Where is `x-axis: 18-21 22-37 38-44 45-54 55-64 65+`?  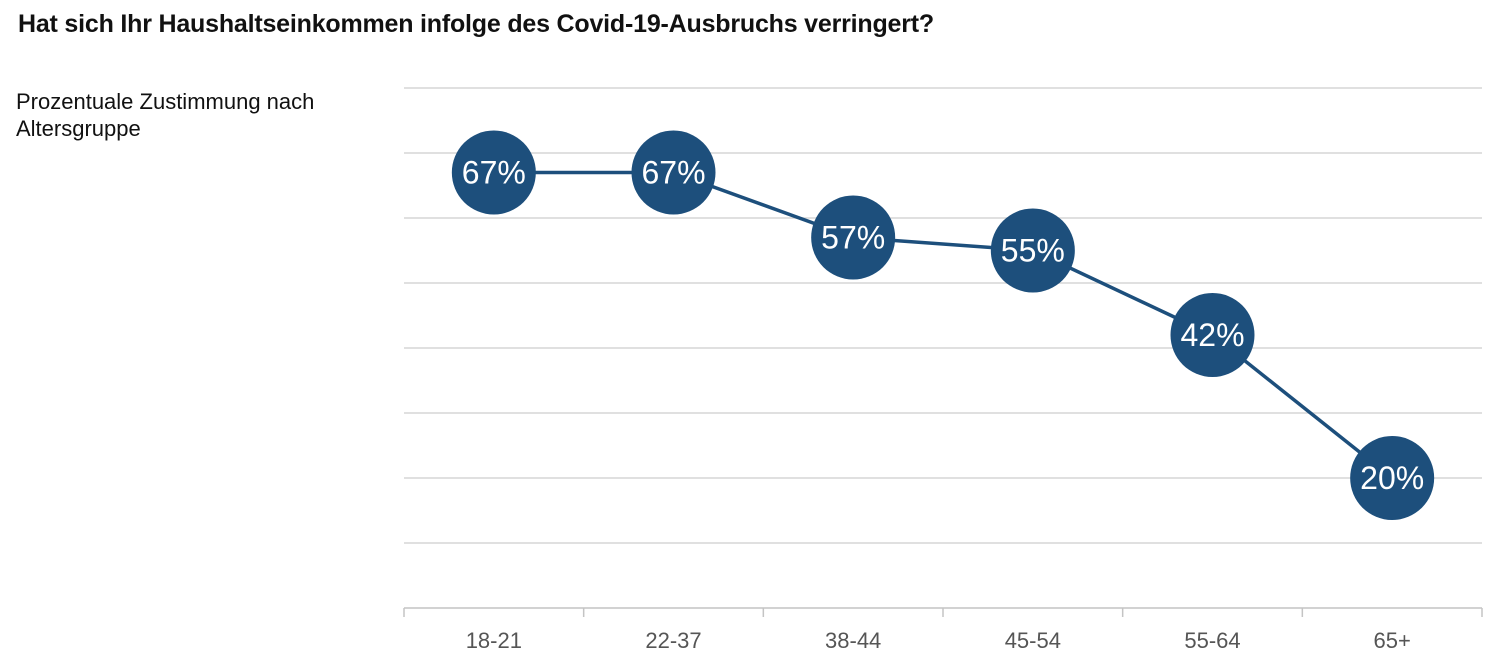 x-axis: 18-21 22-37 38-44 45-54 55-64 65+ is located at coordinates (943, 630).